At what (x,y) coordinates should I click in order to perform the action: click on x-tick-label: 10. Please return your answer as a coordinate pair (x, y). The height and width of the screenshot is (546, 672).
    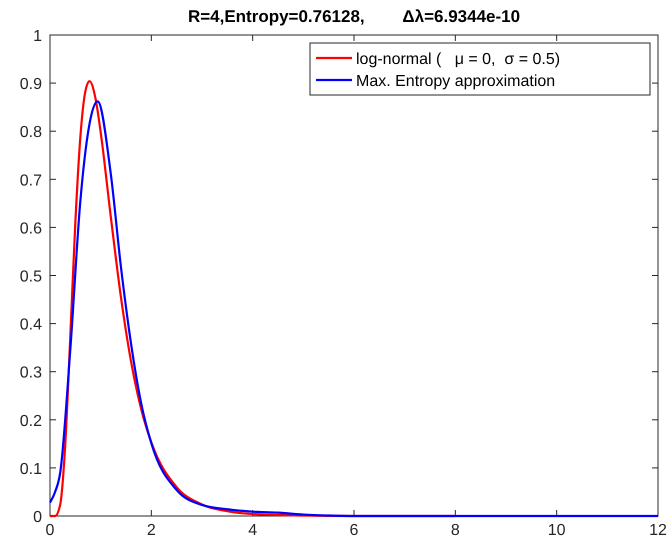
    Looking at the image, I should click on (557, 530).